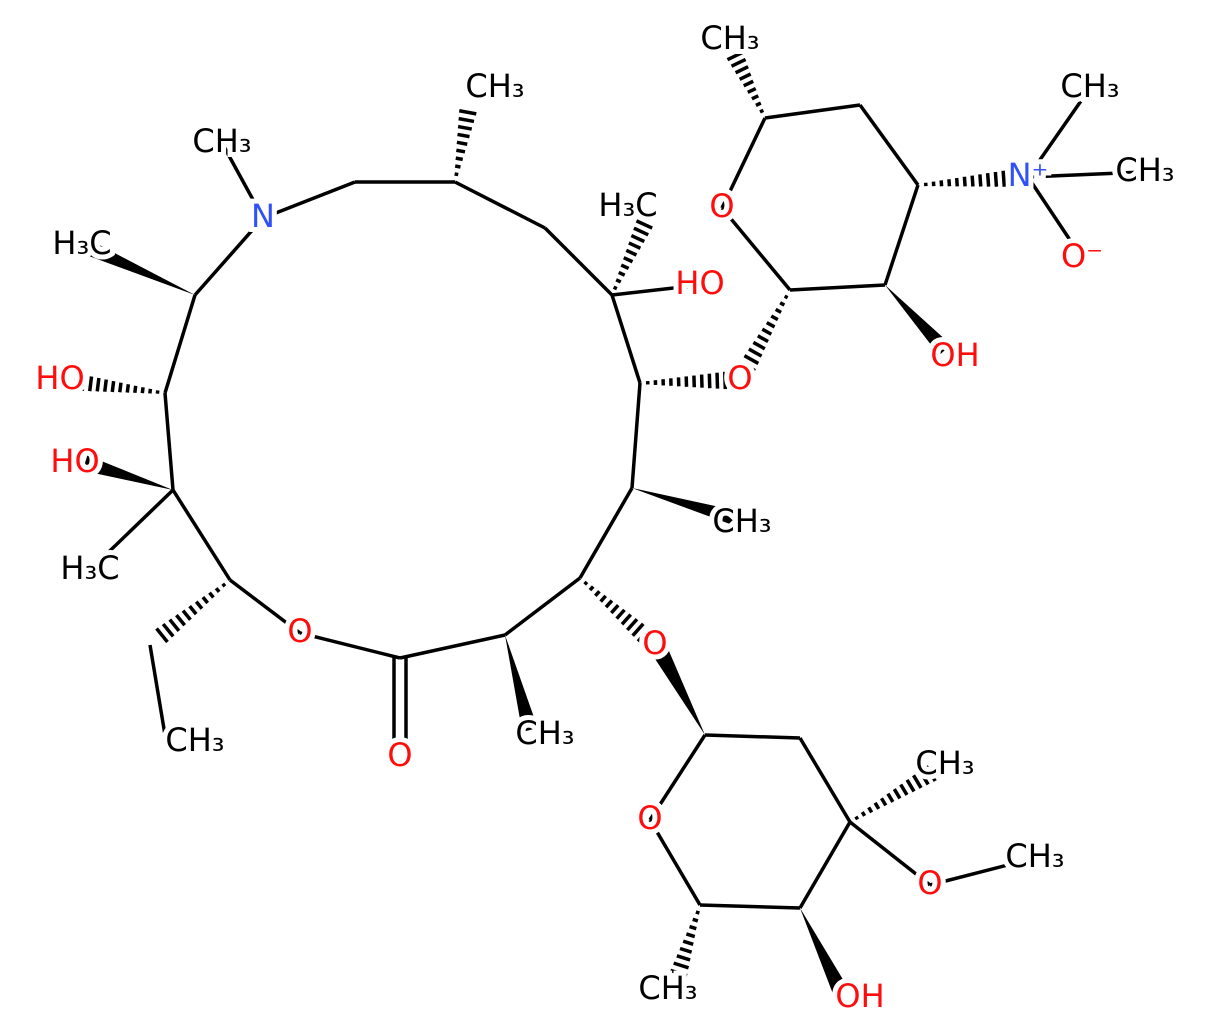  Describe the element at coordinates (89, 568) in the screenshot. I see `atom-label: H₃C` at that location.